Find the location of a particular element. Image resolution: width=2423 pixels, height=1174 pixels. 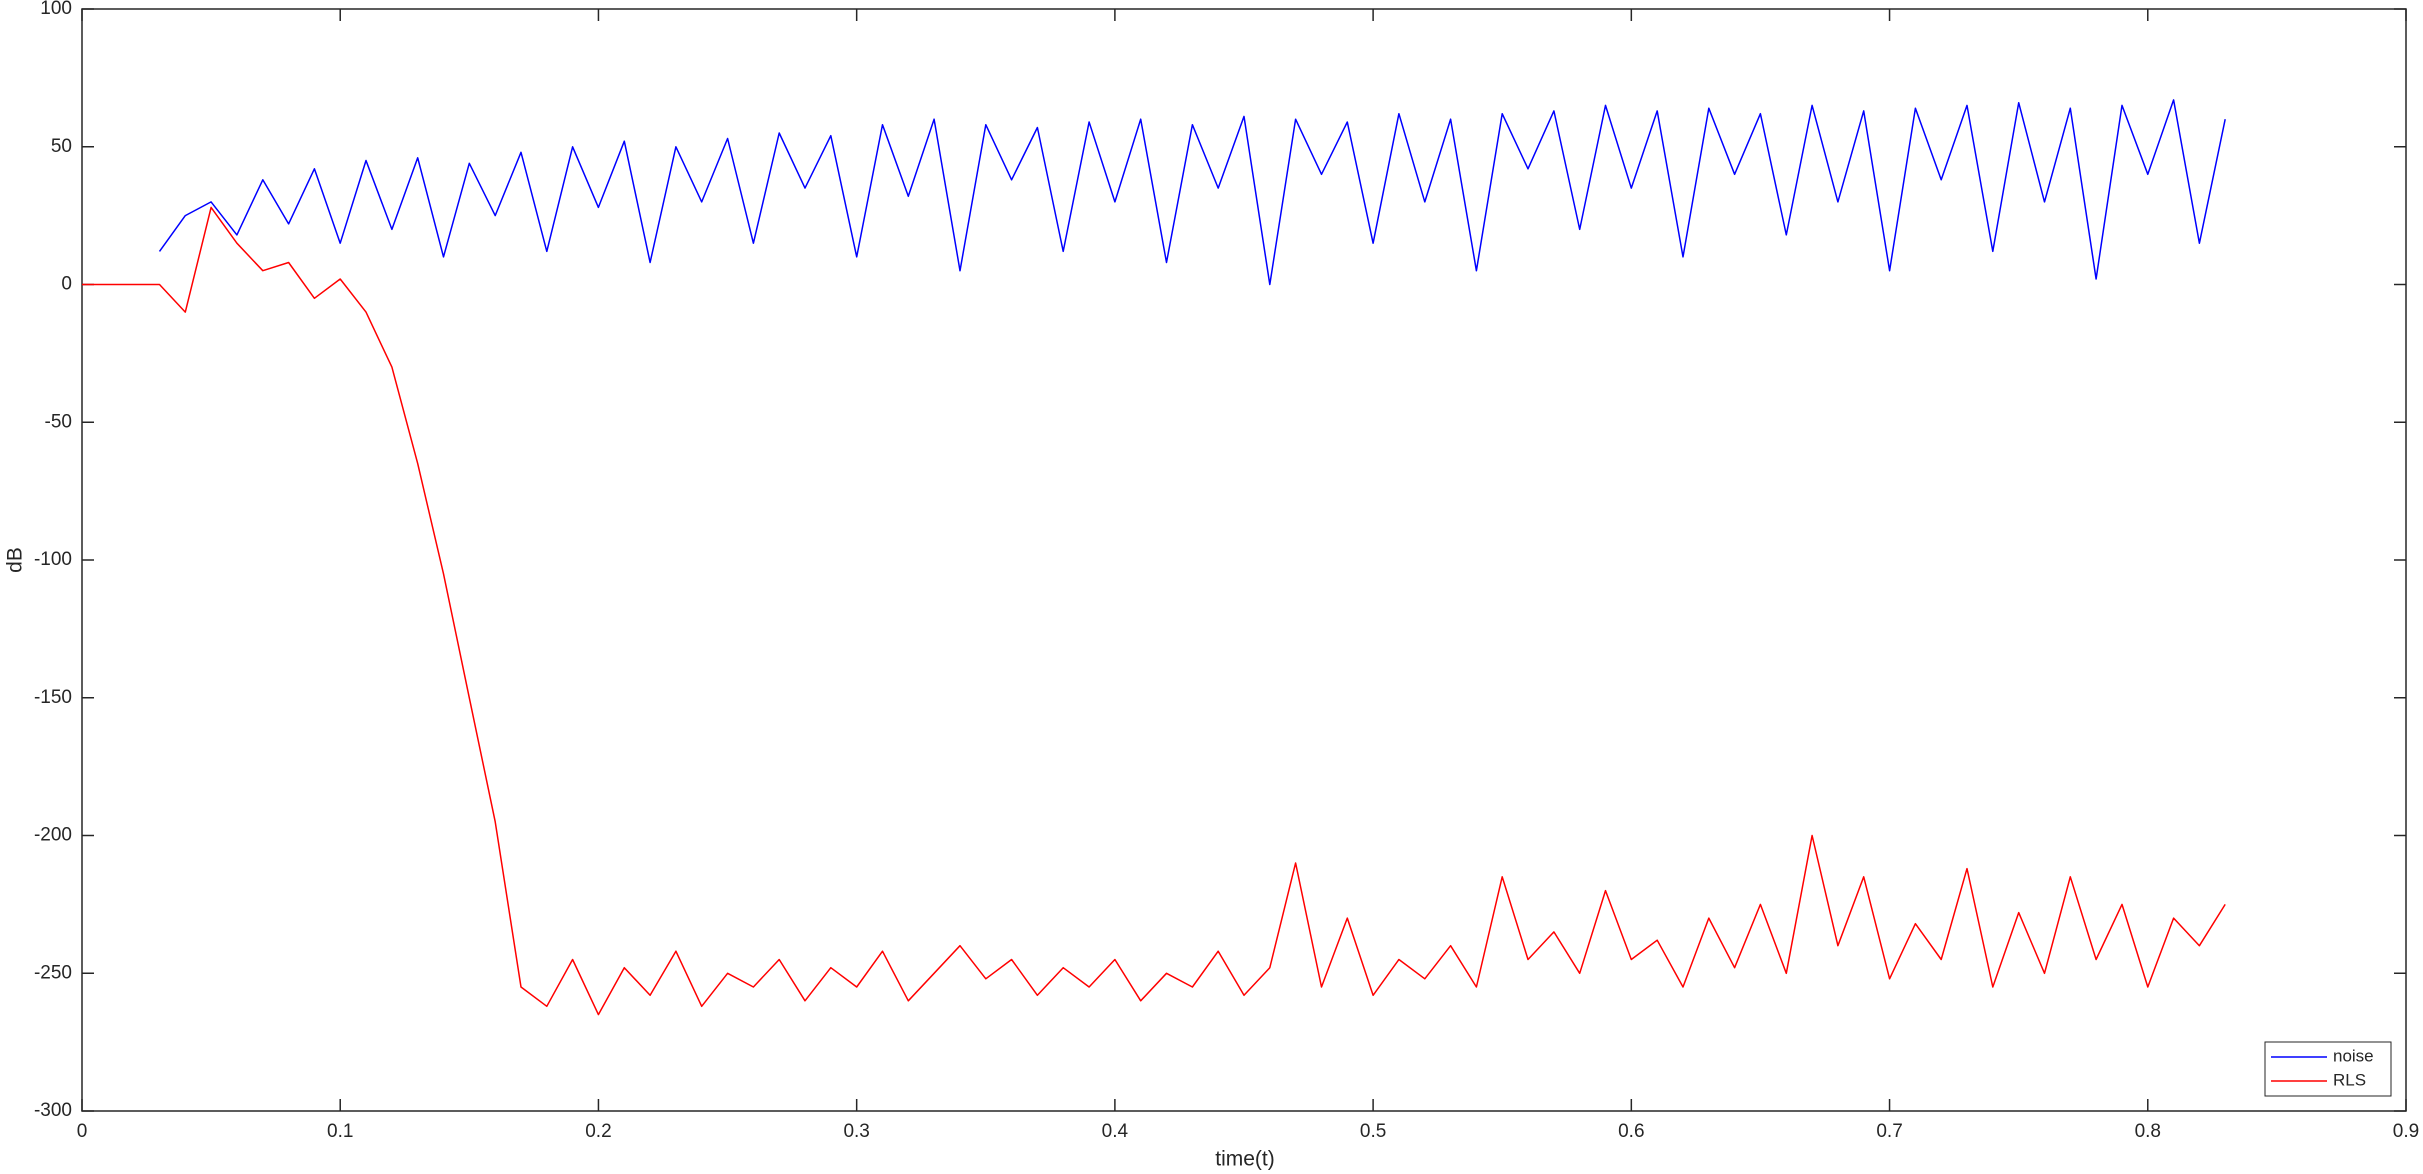

y-tick-label: -150 is located at coordinates (53, 697).